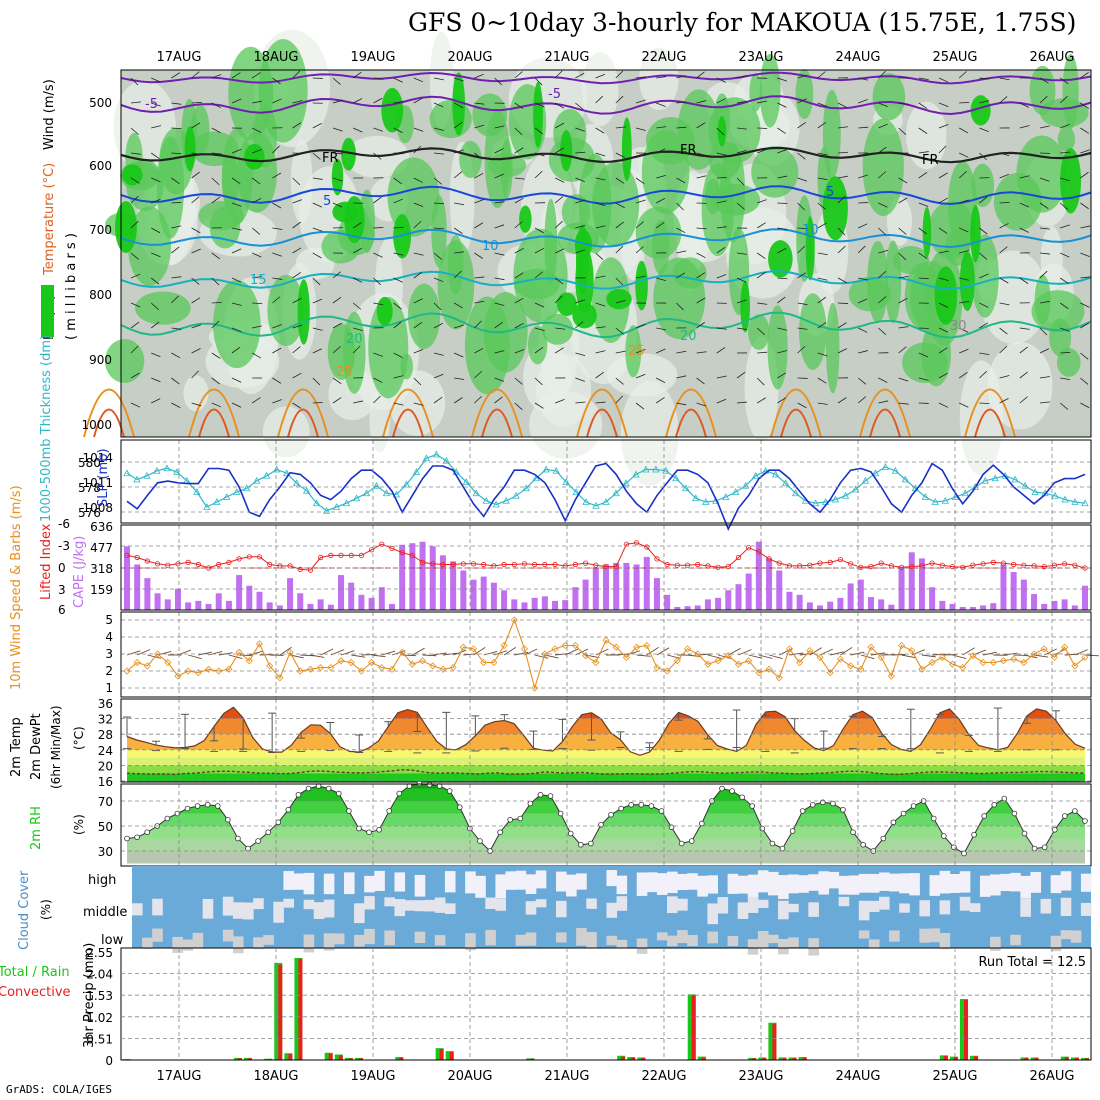 Image resolution: width=1100 pixels, height=1100 pixels. What do you see at coordinates (64, 546) in the screenshot?
I see `li-ytick: -3` at bounding box center [64, 546].